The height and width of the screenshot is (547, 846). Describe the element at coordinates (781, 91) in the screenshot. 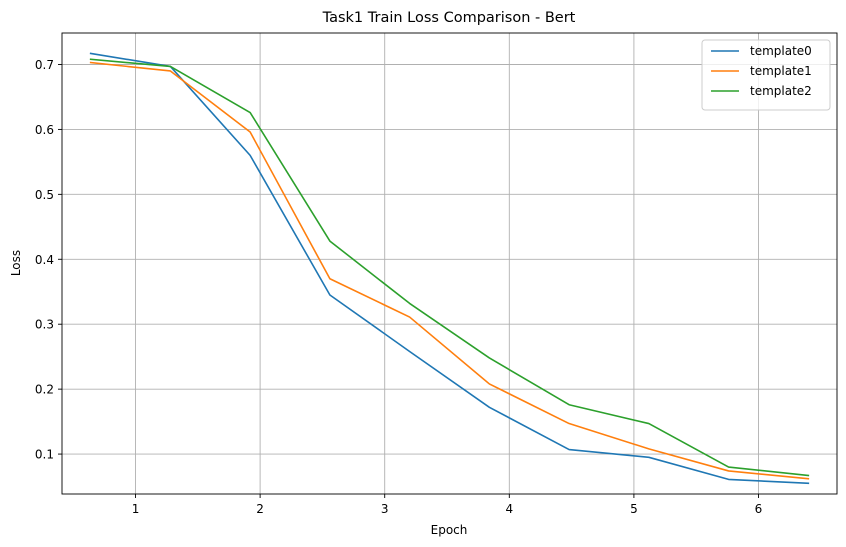

I see `legend-label-template2: template2` at that location.